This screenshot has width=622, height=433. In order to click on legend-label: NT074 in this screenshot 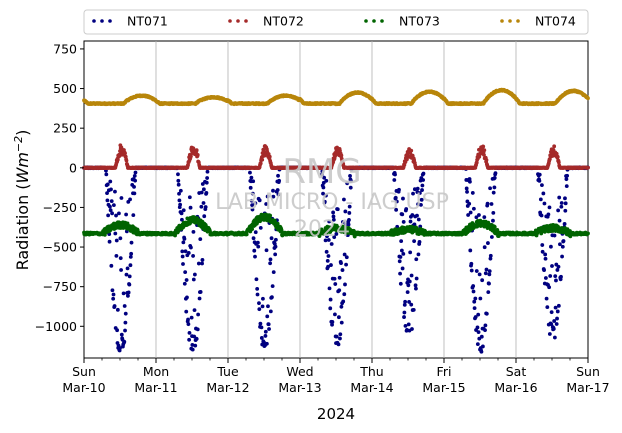, I will do `click(555, 21)`.